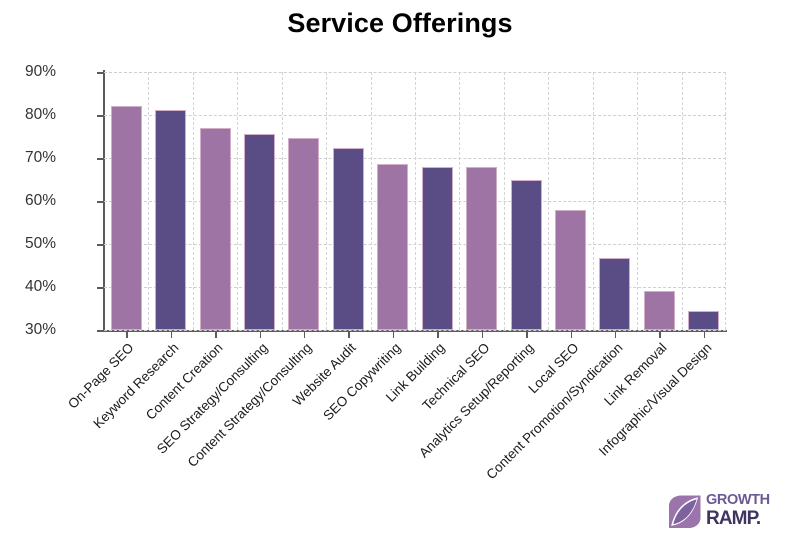 The height and width of the screenshot is (551, 800). I want to click on y-axis-tick-label: 60%, so click(40, 200).